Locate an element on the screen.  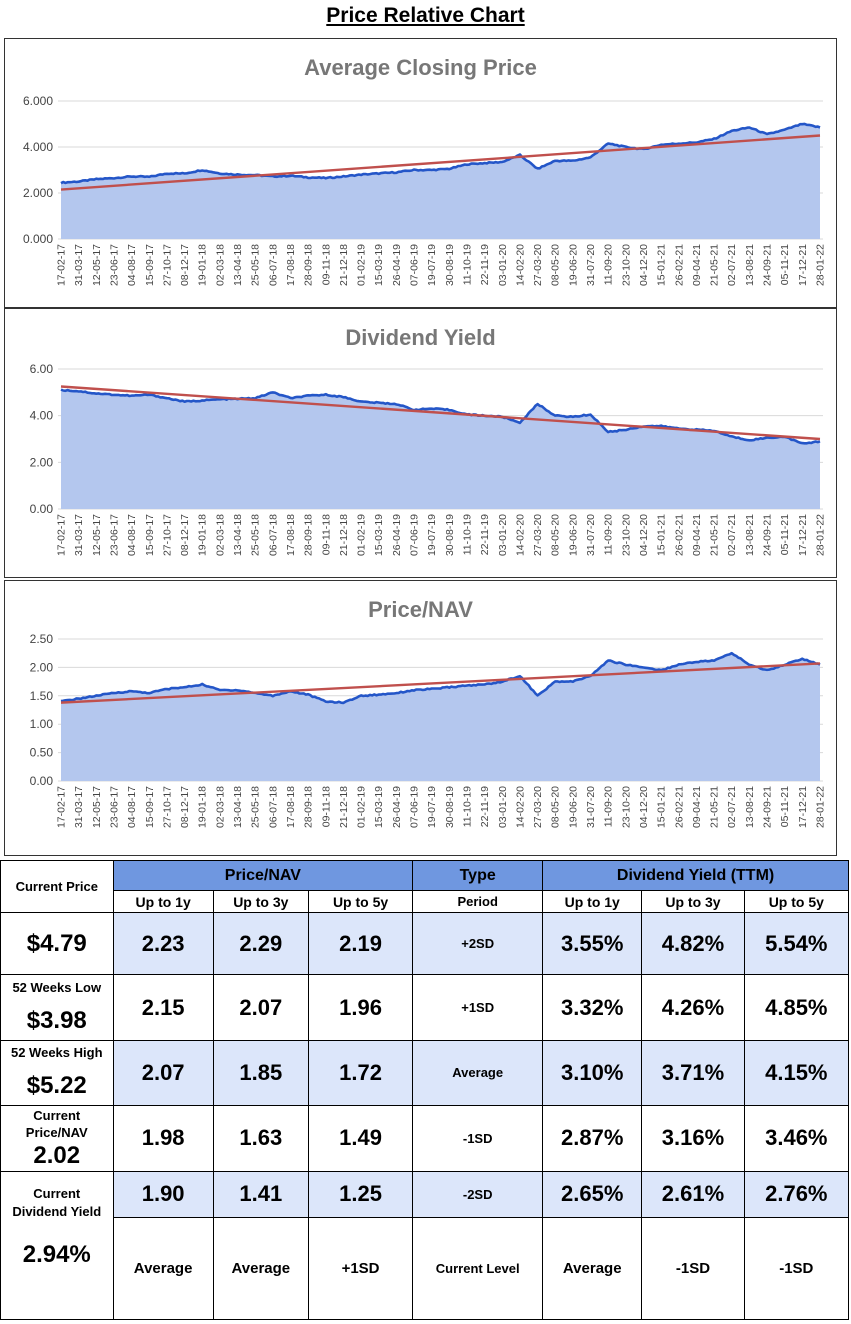
row-type: -1SD is located at coordinates (478, 1138).